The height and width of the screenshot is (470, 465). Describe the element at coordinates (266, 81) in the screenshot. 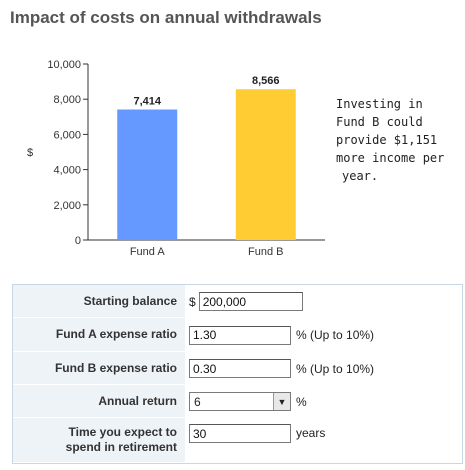

I see `bar-value-label: 8,566` at that location.